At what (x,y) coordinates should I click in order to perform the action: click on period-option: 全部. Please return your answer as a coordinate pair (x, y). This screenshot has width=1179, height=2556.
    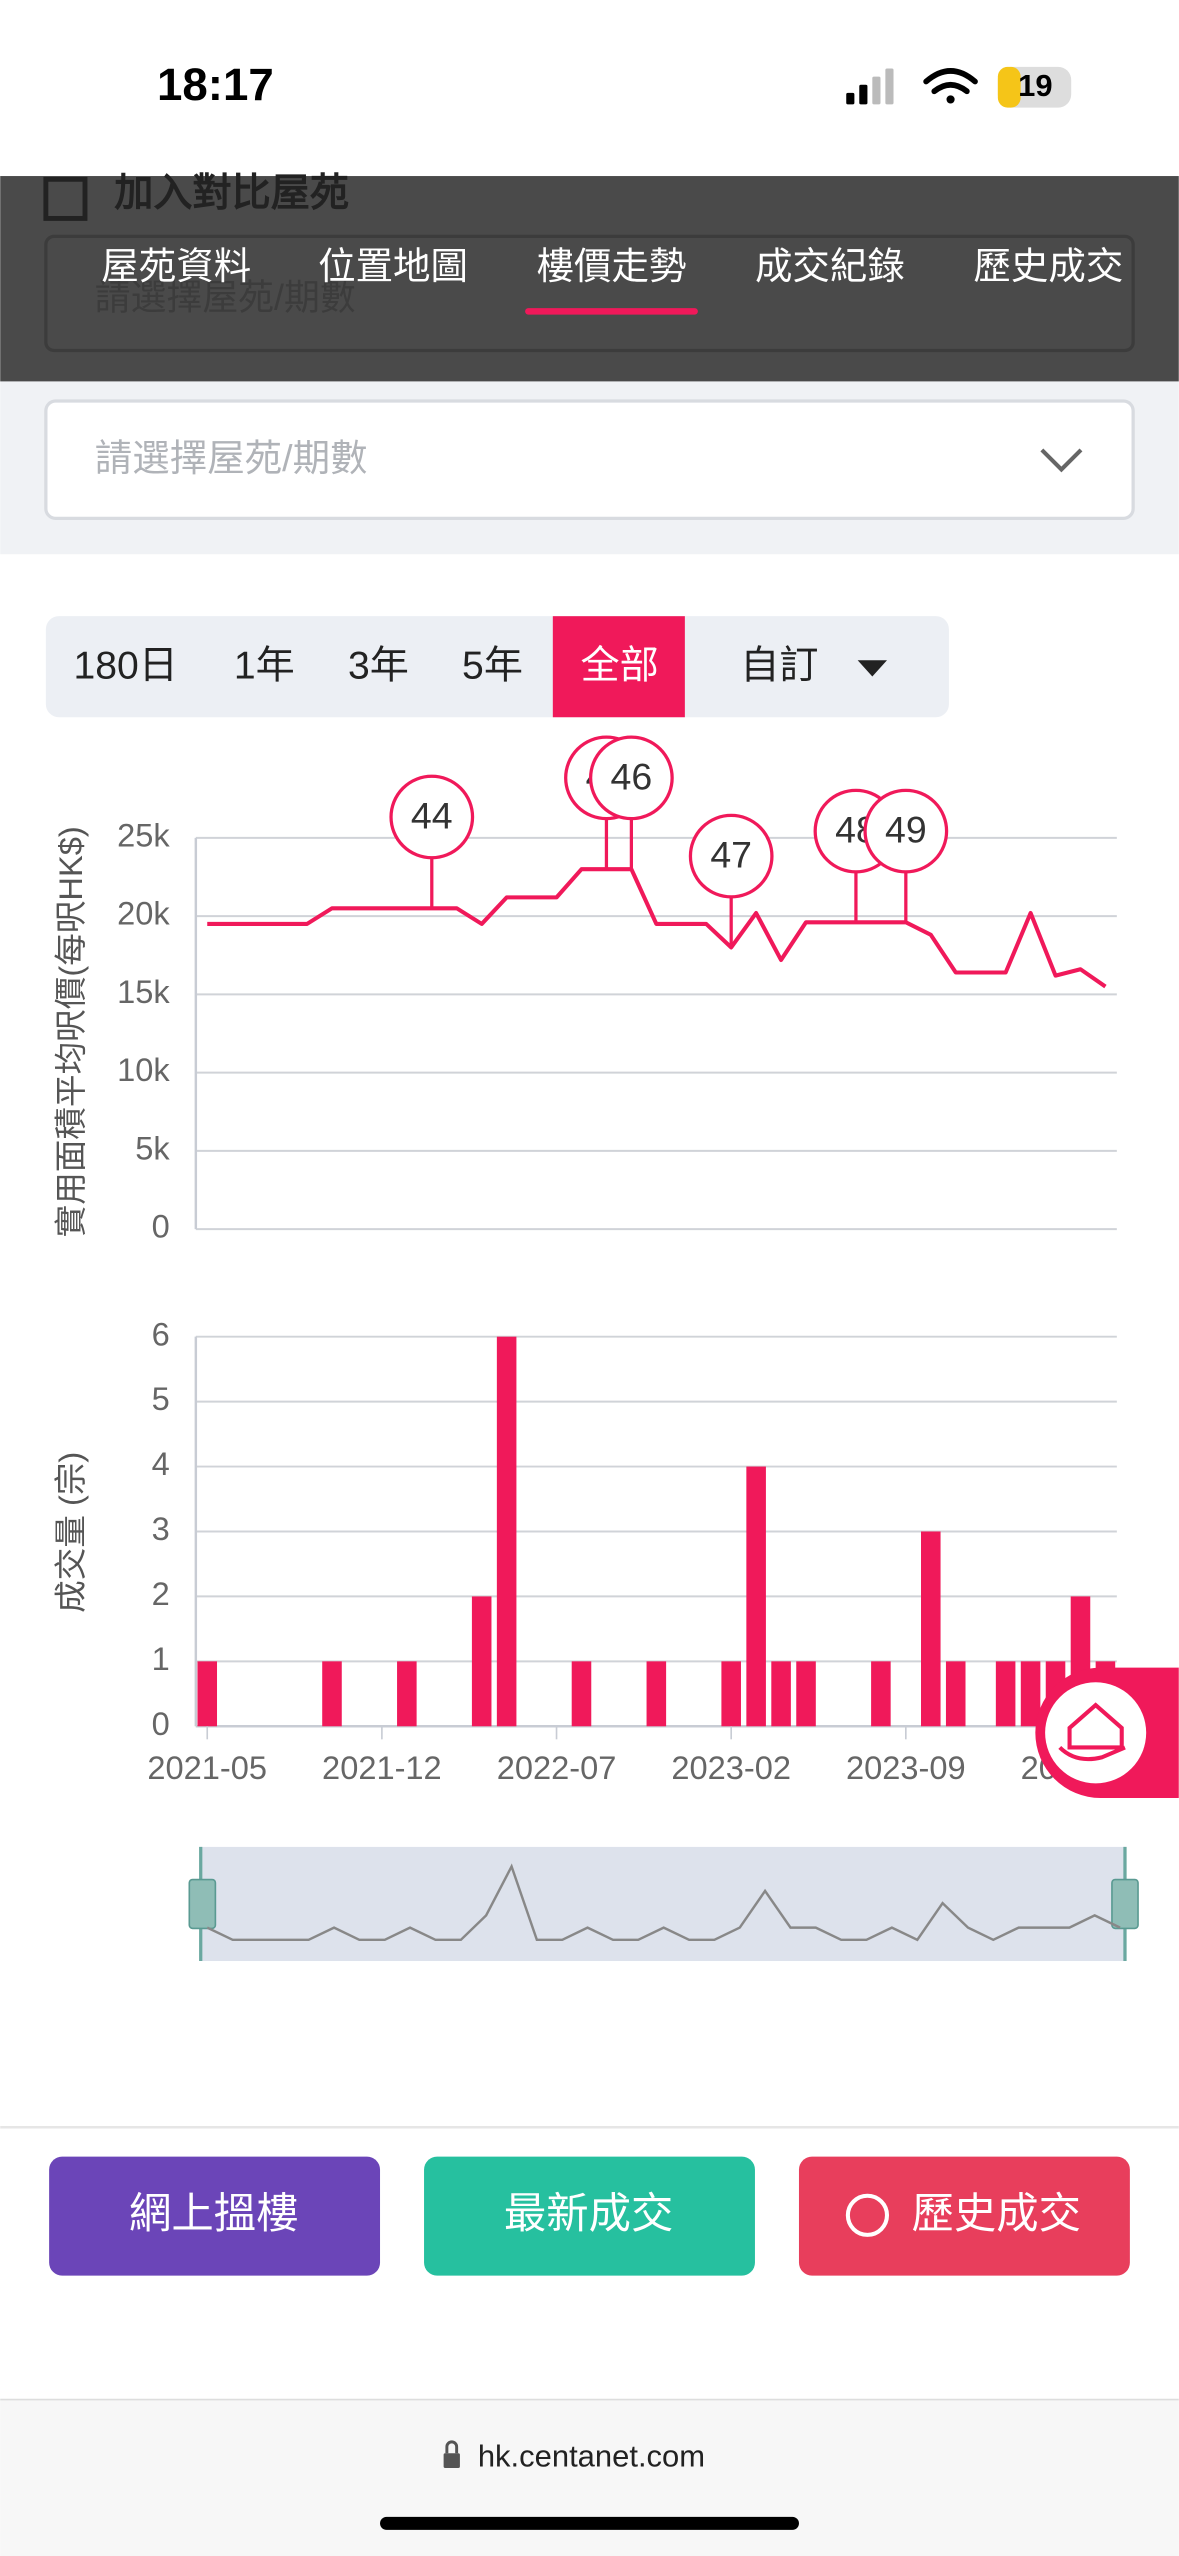
    Looking at the image, I should click on (620, 666).